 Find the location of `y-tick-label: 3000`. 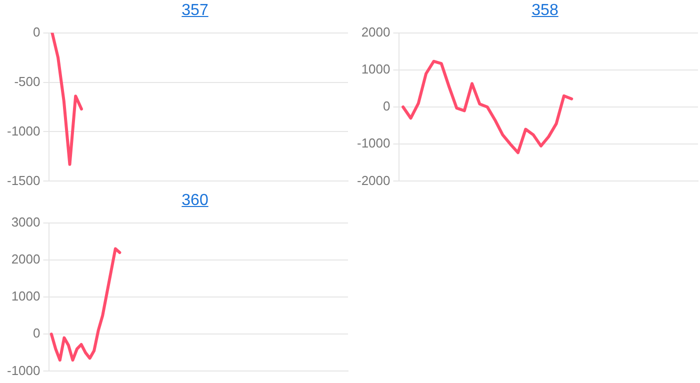

y-tick-label: 3000 is located at coordinates (25, 222).